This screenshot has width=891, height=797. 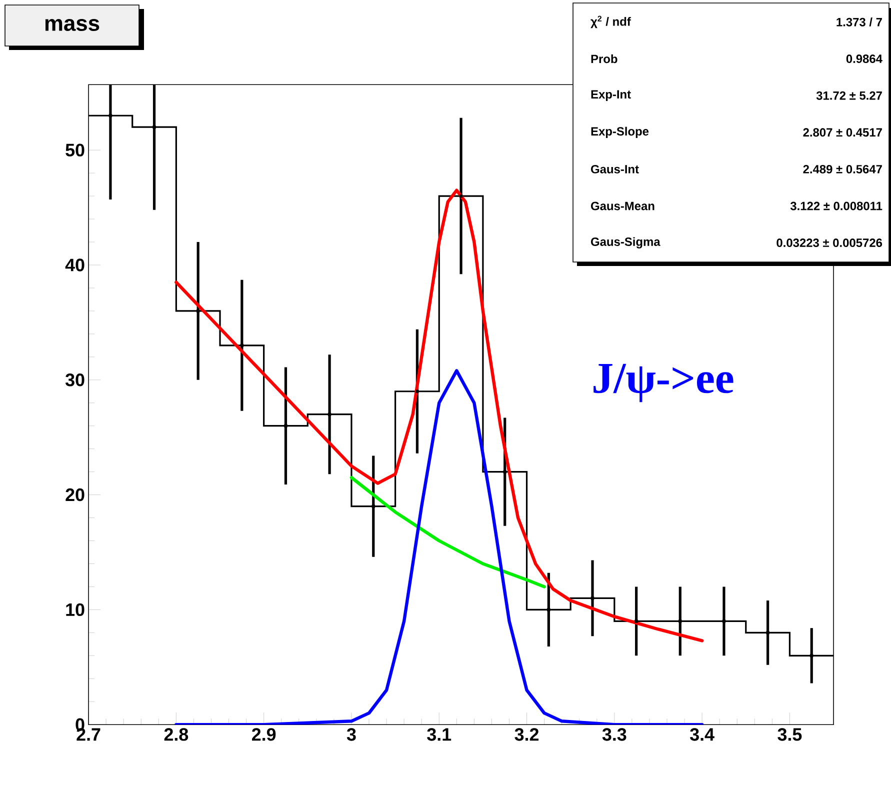 I want to click on y-tick-label: 10, so click(x=75, y=609).